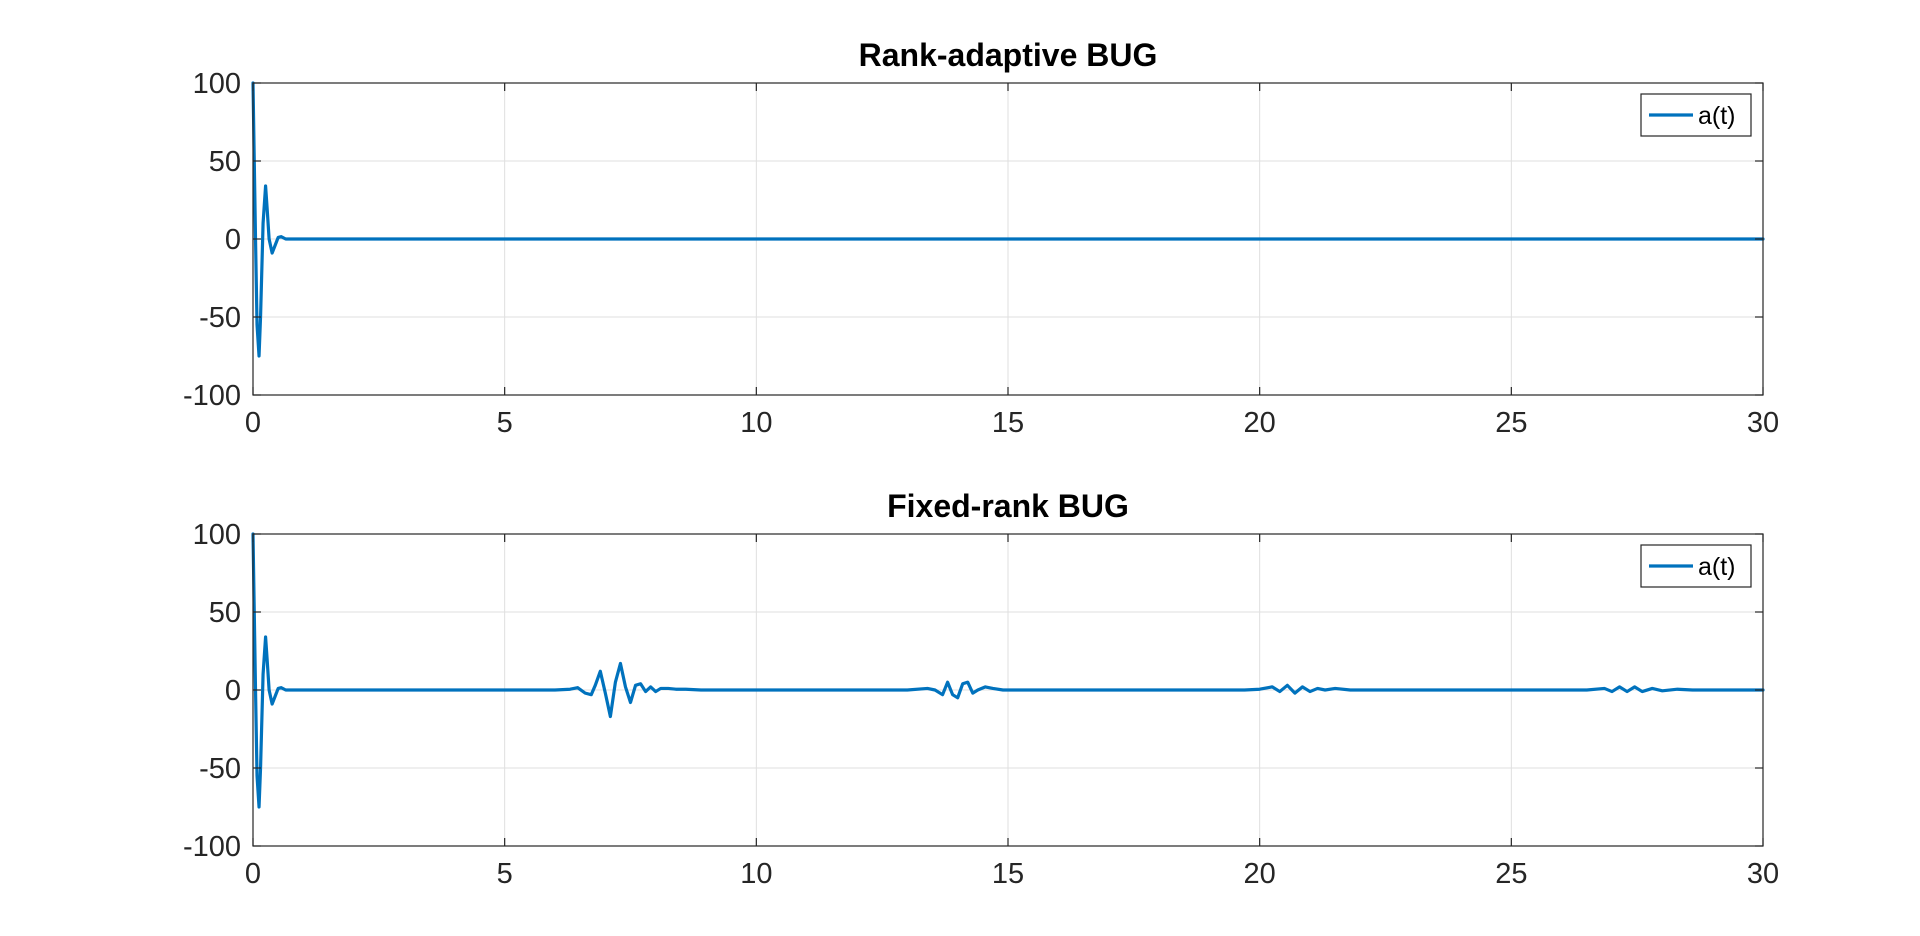  What do you see at coordinates (1008, 55) in the screenshot?
I see `chart-title: Rank-adaptive BUG` at bounding box center [1008, 55].